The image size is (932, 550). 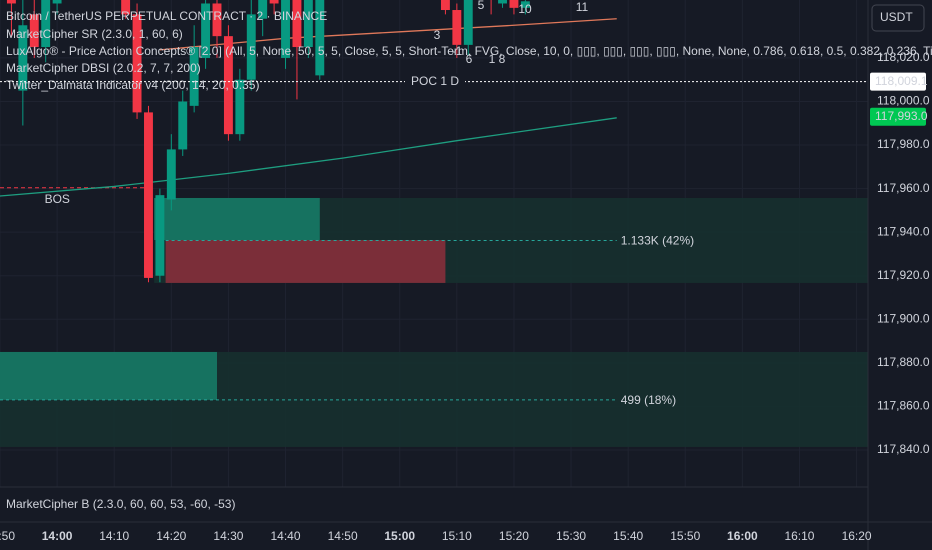 What do you see at coordinates (457, 51) in the screenshot?
I see `annotation: -1` at bounding box center [457, 51].